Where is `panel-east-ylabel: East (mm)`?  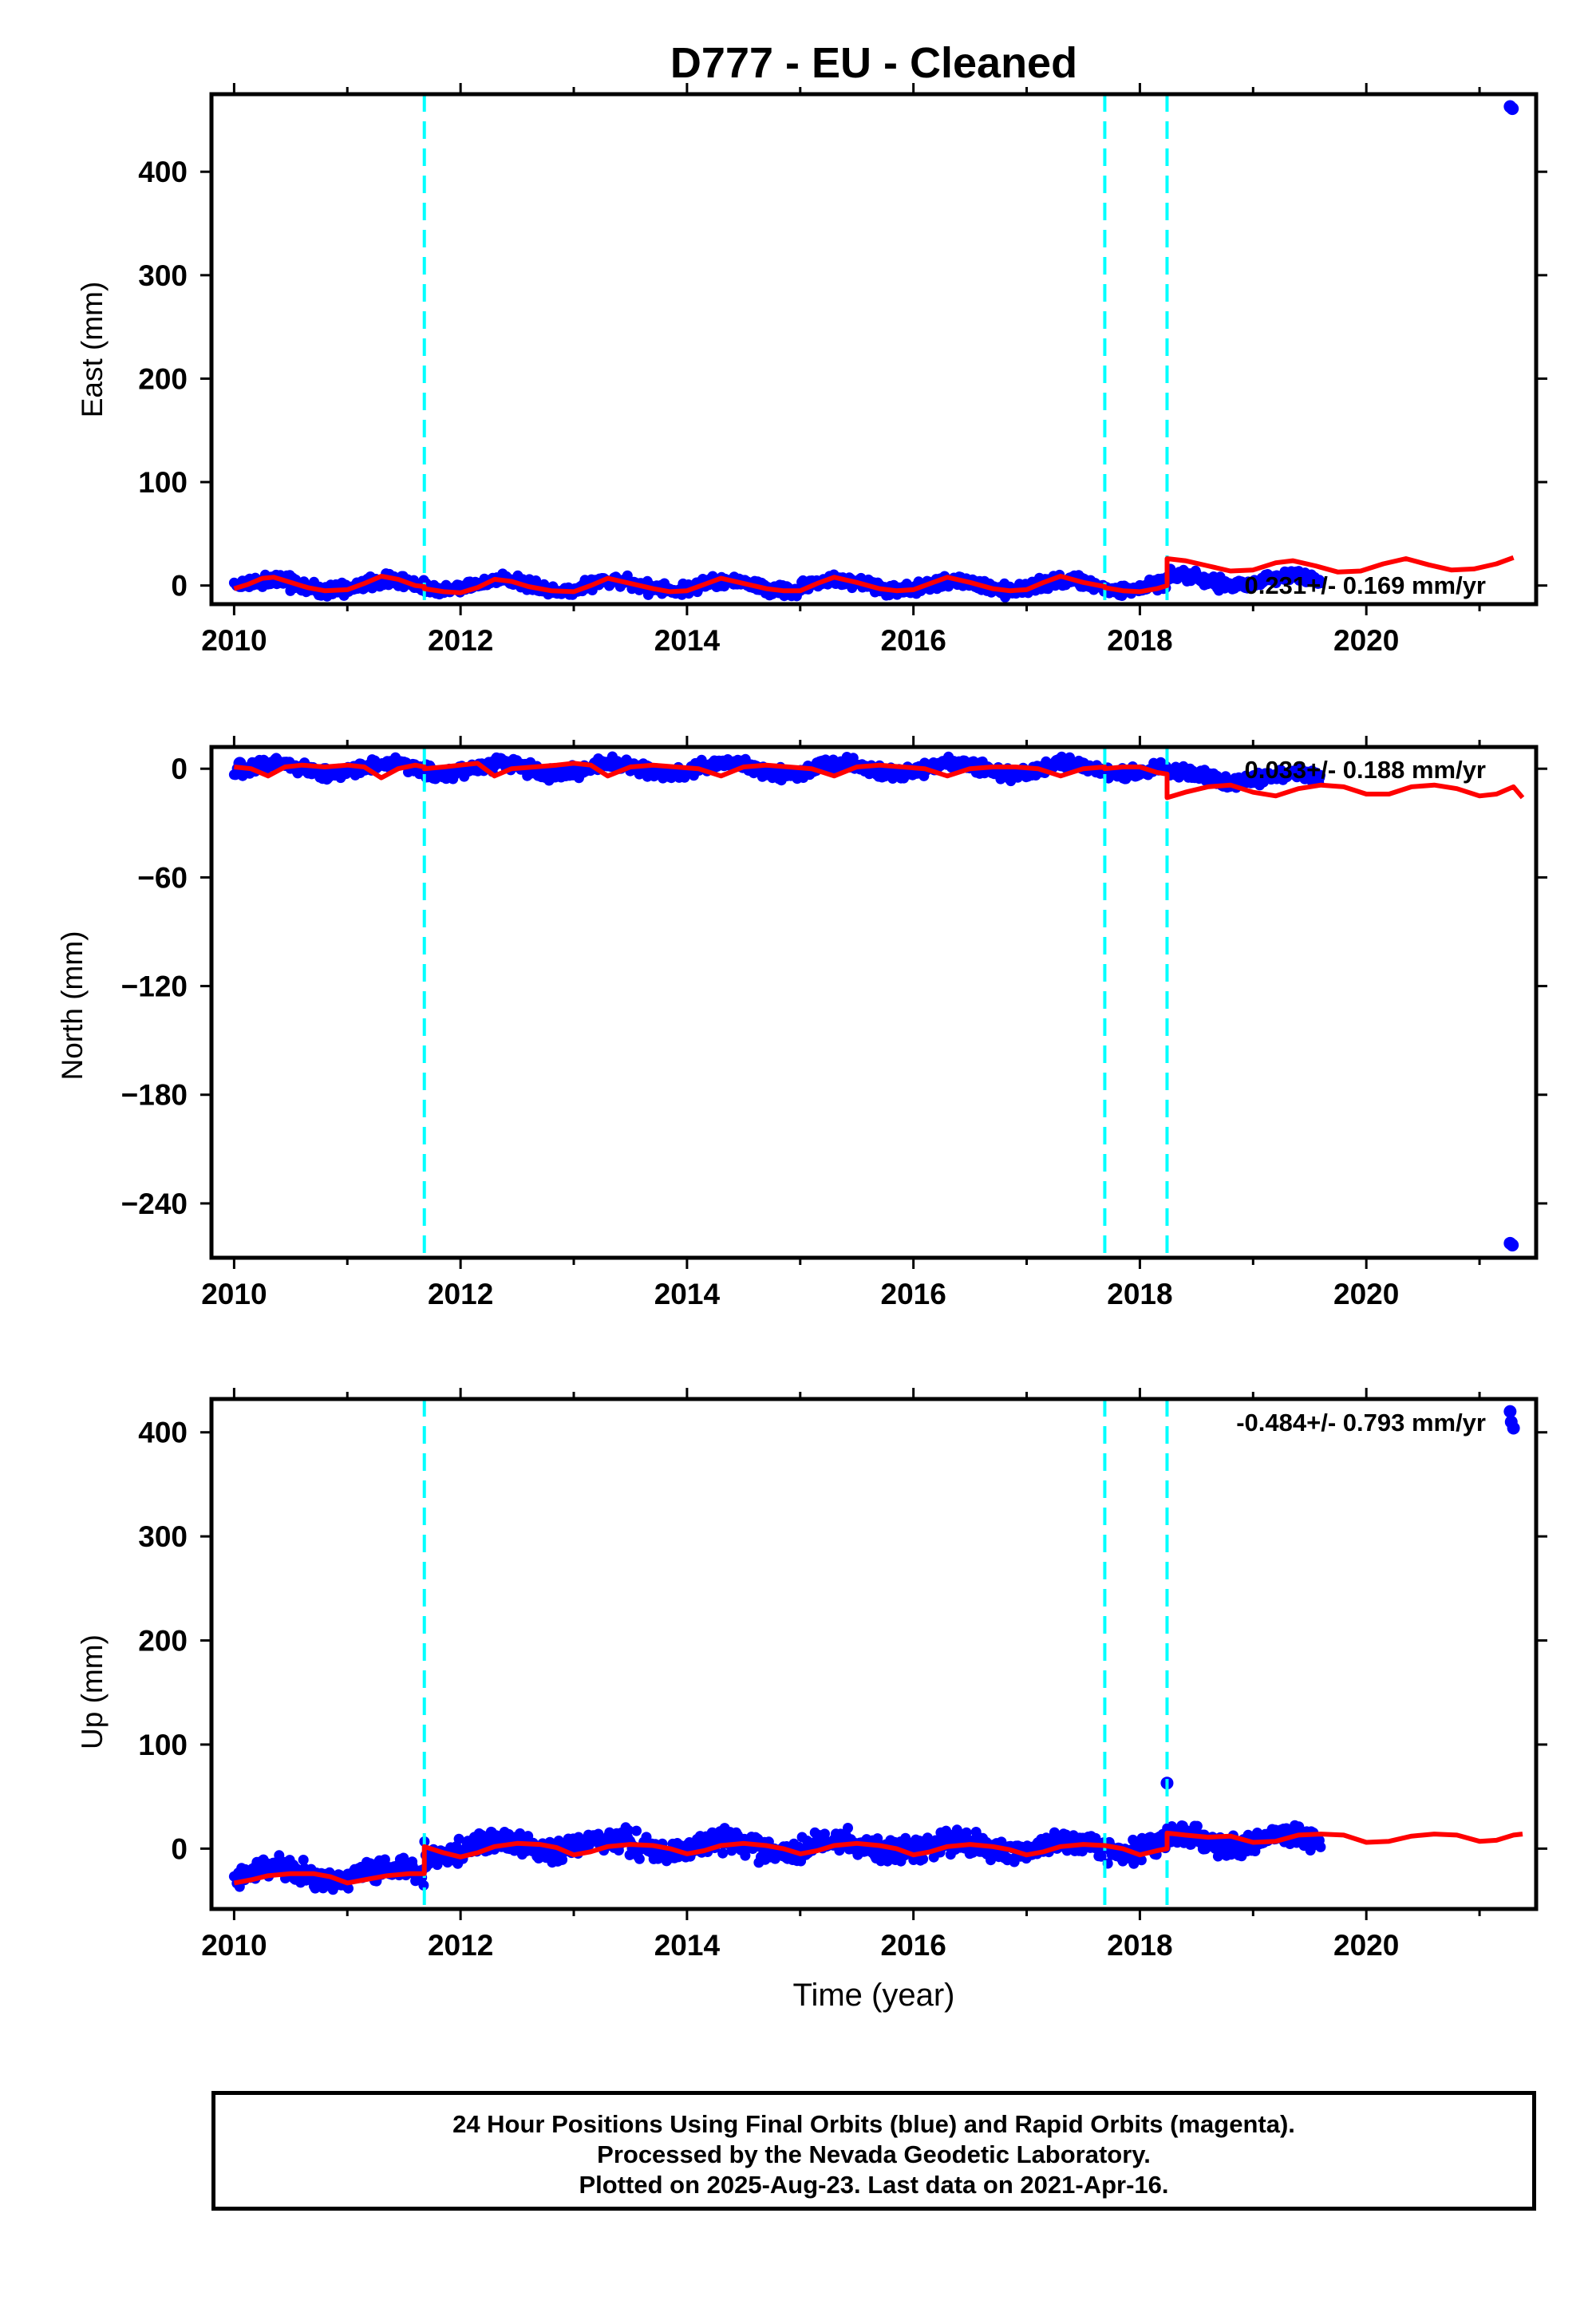 panel-east-ylabel: East (mm) is located at coordinates (92, 350).